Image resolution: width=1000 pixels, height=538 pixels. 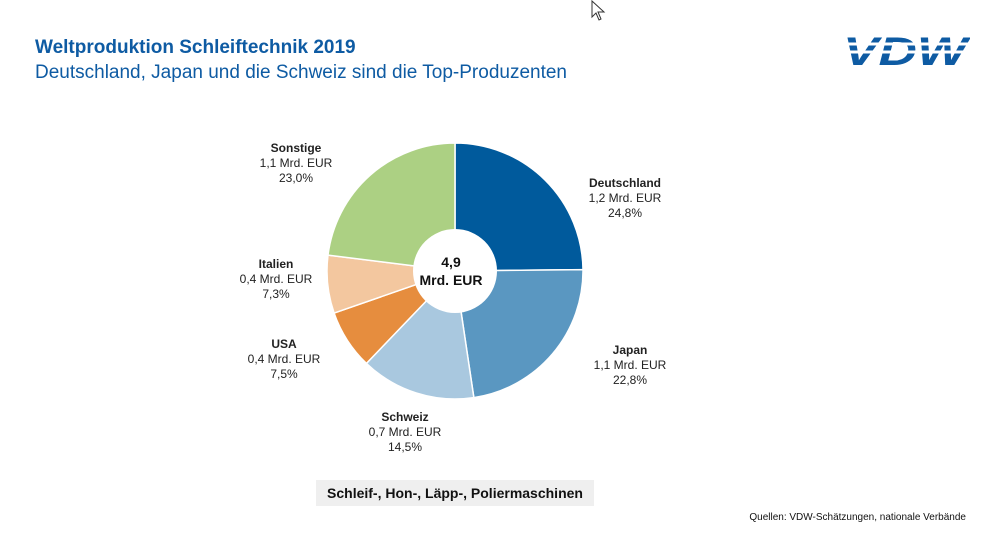 I want to click on label-name: Schweiz, so click(x=404, y=417).